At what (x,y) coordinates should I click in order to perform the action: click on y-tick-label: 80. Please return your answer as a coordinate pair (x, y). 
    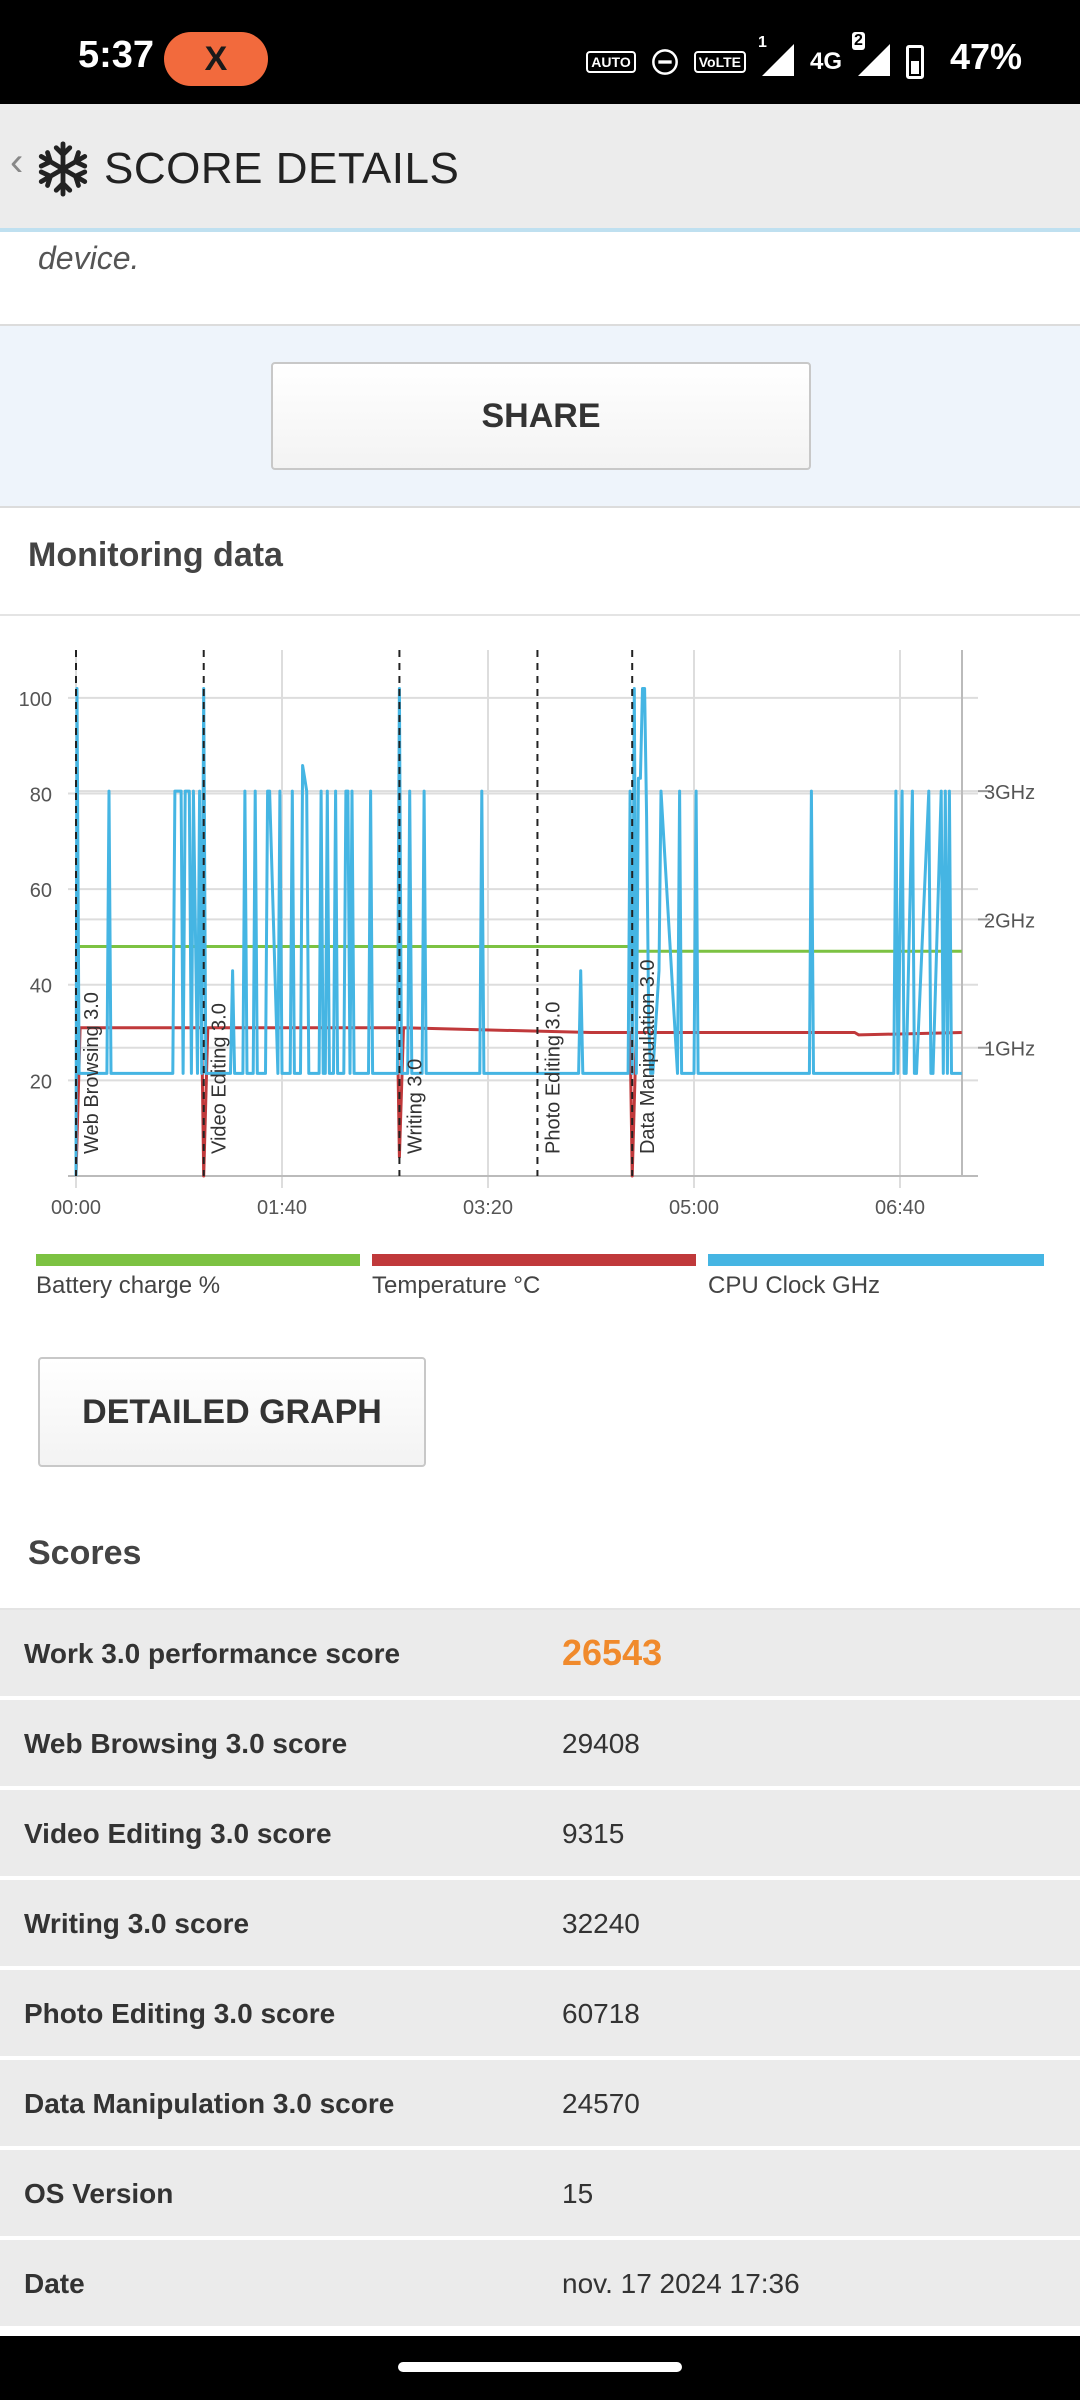
    Looking at the image, I should click on (41, 795).